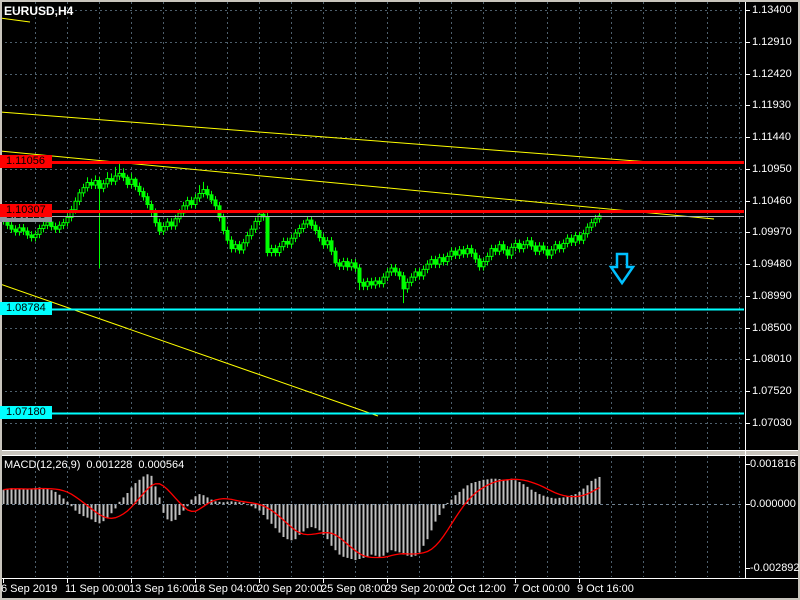  I want to click on down-arrow-object, so click(622, 269).